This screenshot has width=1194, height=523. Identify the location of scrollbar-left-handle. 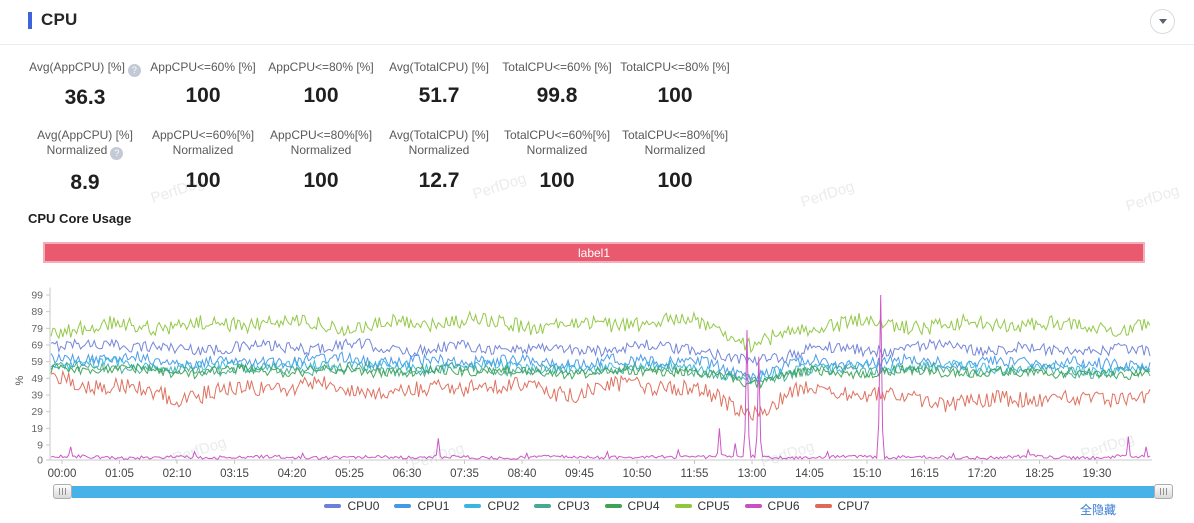
(62, 491).